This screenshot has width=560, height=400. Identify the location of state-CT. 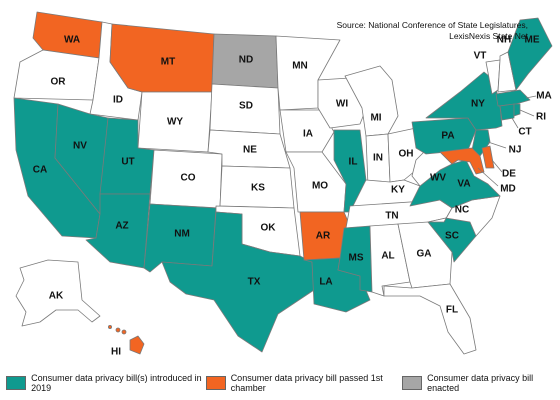
(507, 112).